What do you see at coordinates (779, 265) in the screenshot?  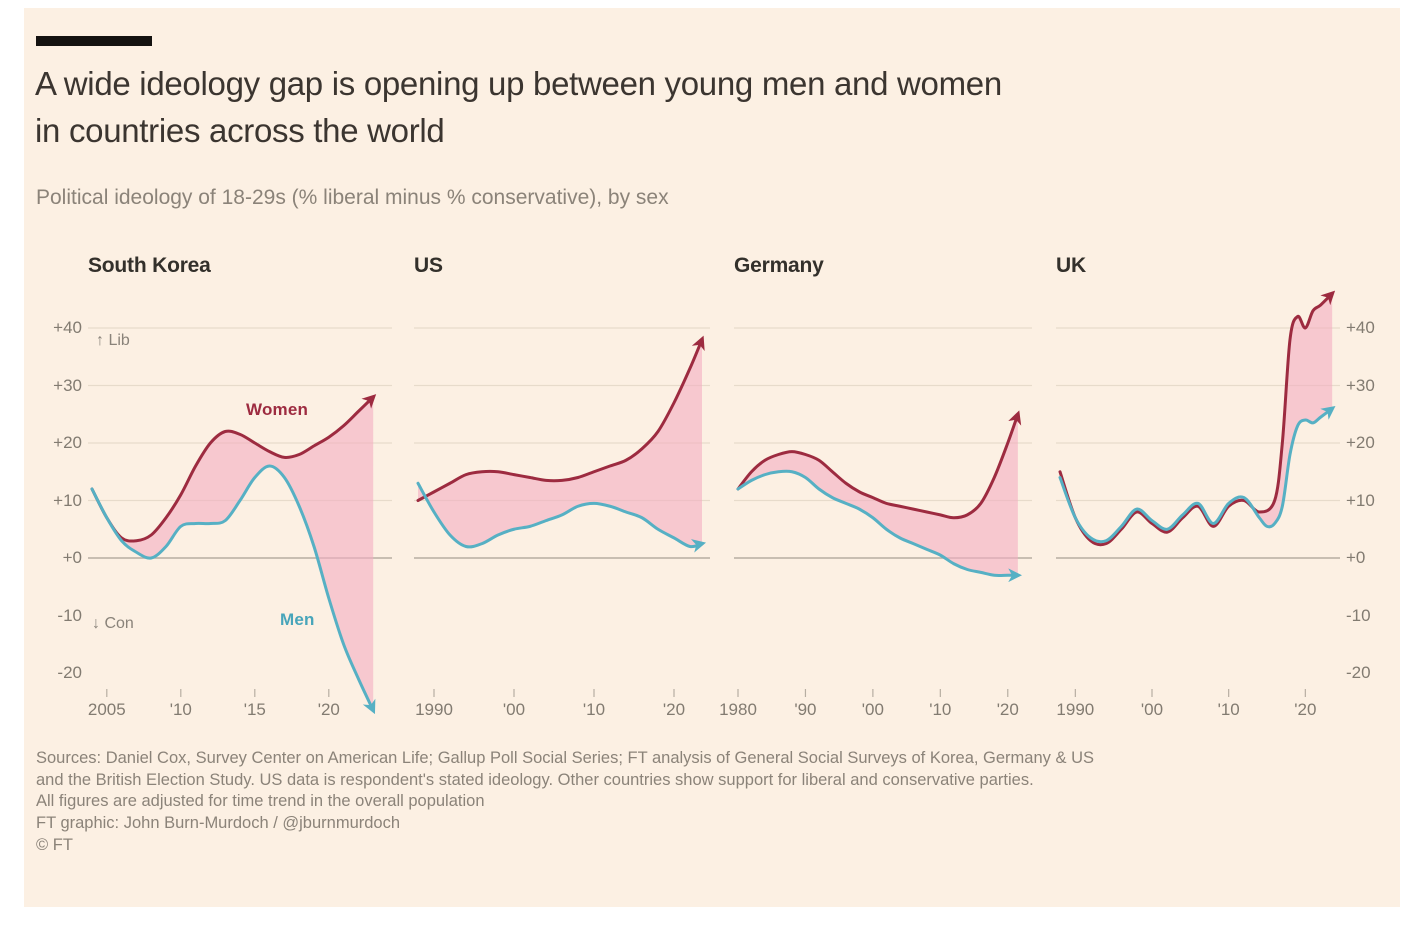 I see `panel-title-germany: Germany` at bounding box center [779, 265].